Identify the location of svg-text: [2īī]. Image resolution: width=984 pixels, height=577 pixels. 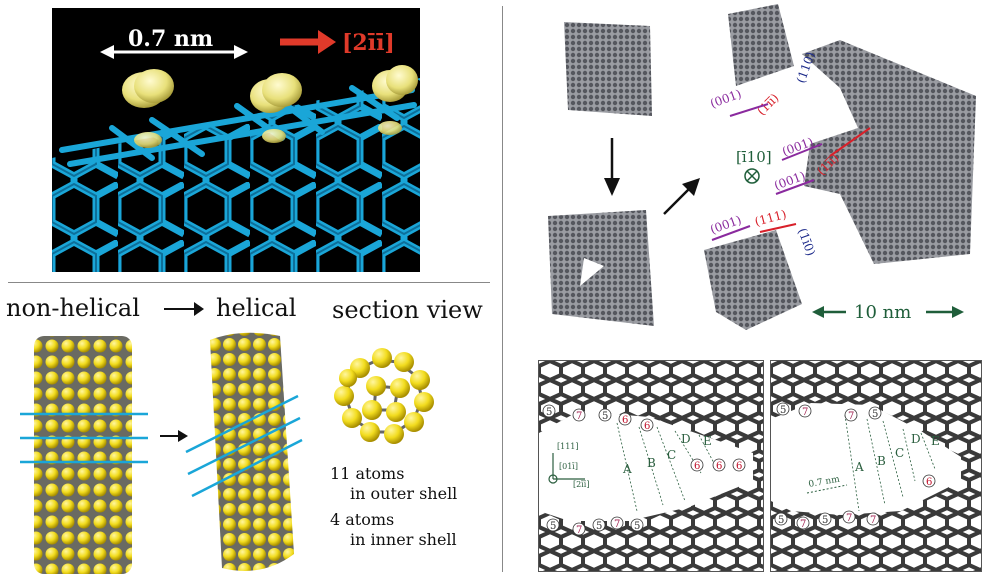
(581, 484).